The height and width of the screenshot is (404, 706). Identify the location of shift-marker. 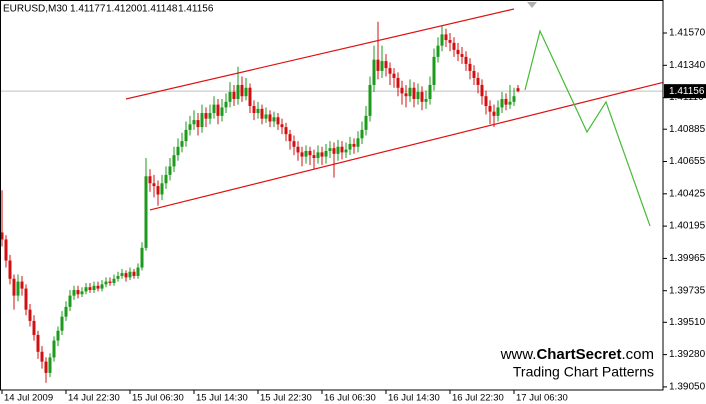
(532, 5).